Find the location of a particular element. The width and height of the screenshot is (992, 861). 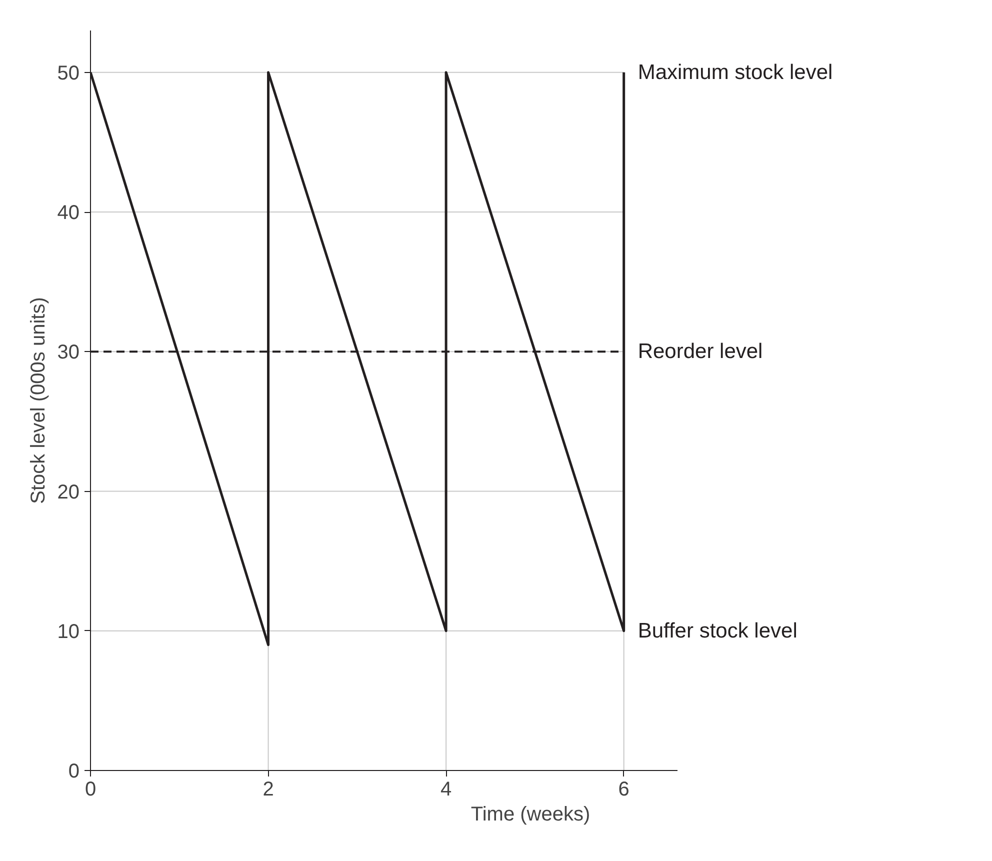

x-tick-label: 6 is located at coordinates (624, 789).